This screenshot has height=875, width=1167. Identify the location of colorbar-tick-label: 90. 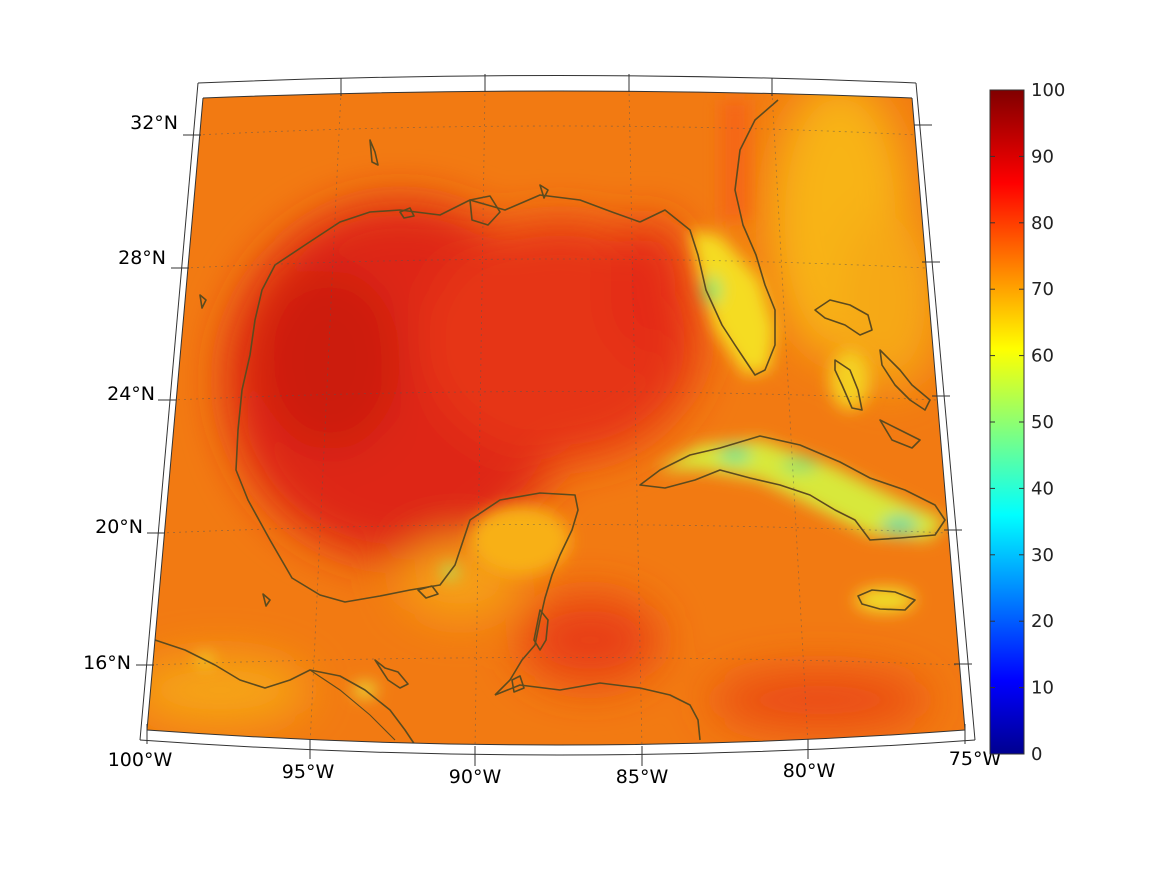
(1042, 156).